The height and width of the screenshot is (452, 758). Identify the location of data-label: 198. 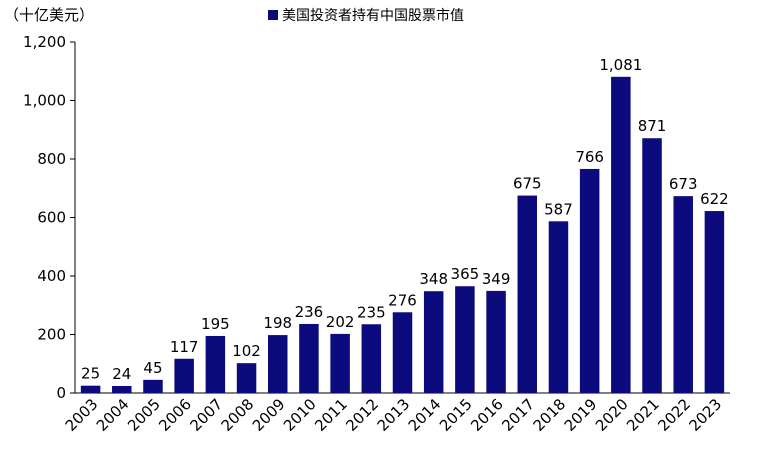
(277, 323).